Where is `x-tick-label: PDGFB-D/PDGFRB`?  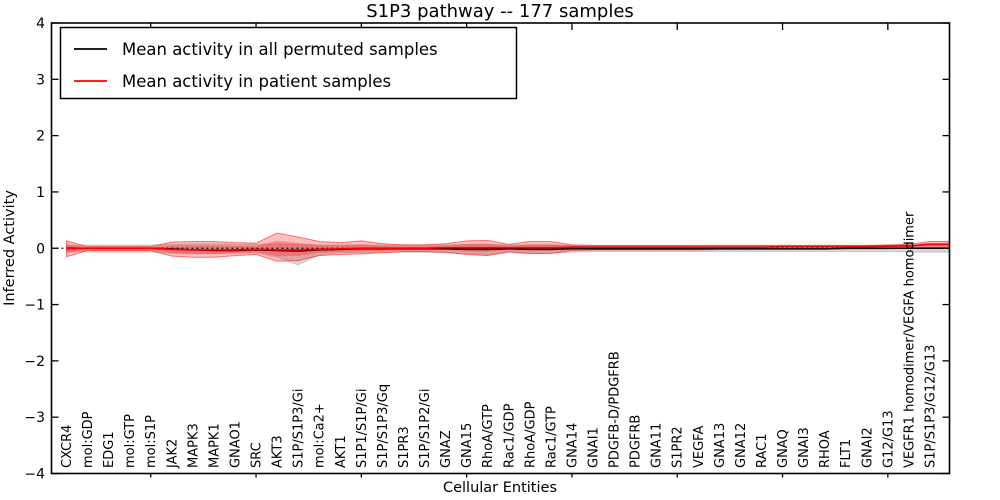 x-tick-label: PDGFB-D/PDGFRB is located at coordinates (615, 409).